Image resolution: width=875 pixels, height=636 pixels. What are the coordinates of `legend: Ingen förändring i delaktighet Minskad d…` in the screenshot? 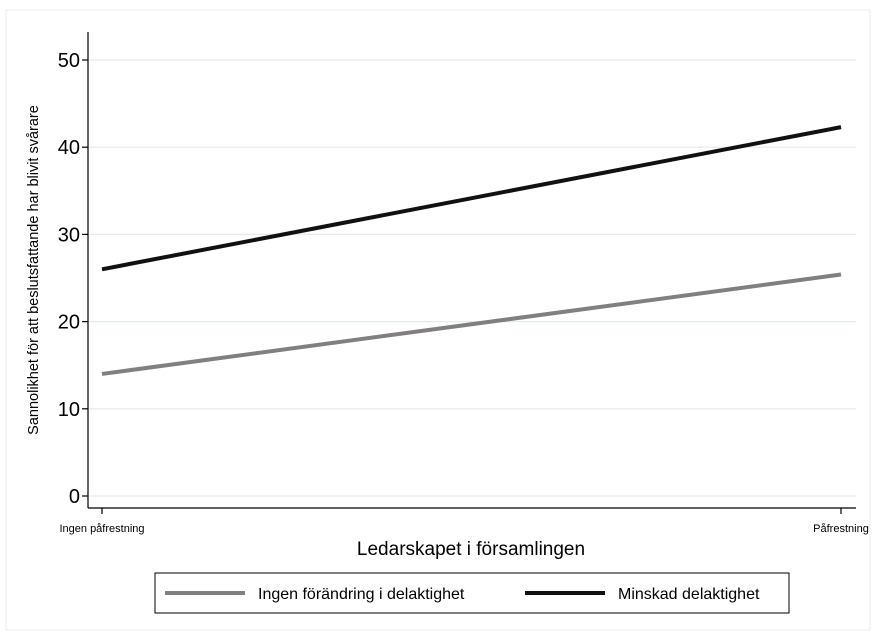 It's located at (472, 593).